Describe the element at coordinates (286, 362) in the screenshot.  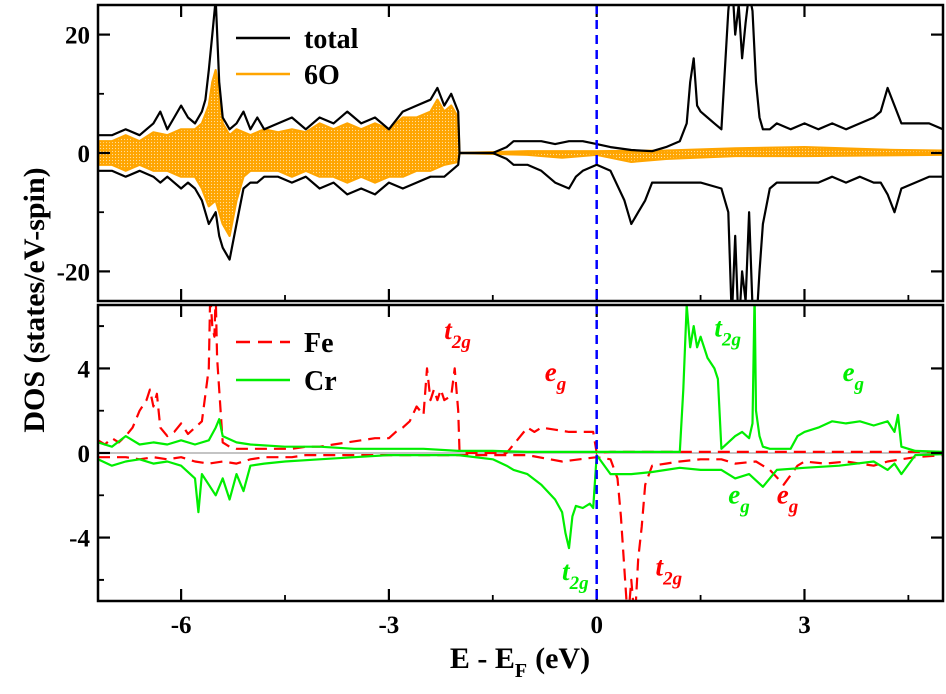
I see `bottom-legend: Fe Cr` at that location.